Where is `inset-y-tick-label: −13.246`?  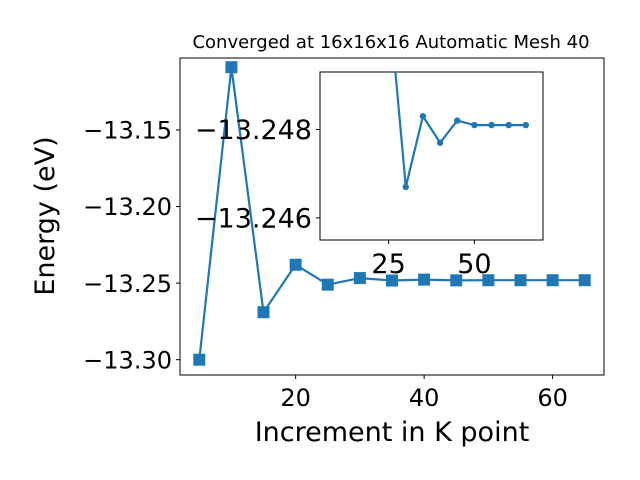
inset-y-tick-label: −13.246 is located at coordinates (253, 219).